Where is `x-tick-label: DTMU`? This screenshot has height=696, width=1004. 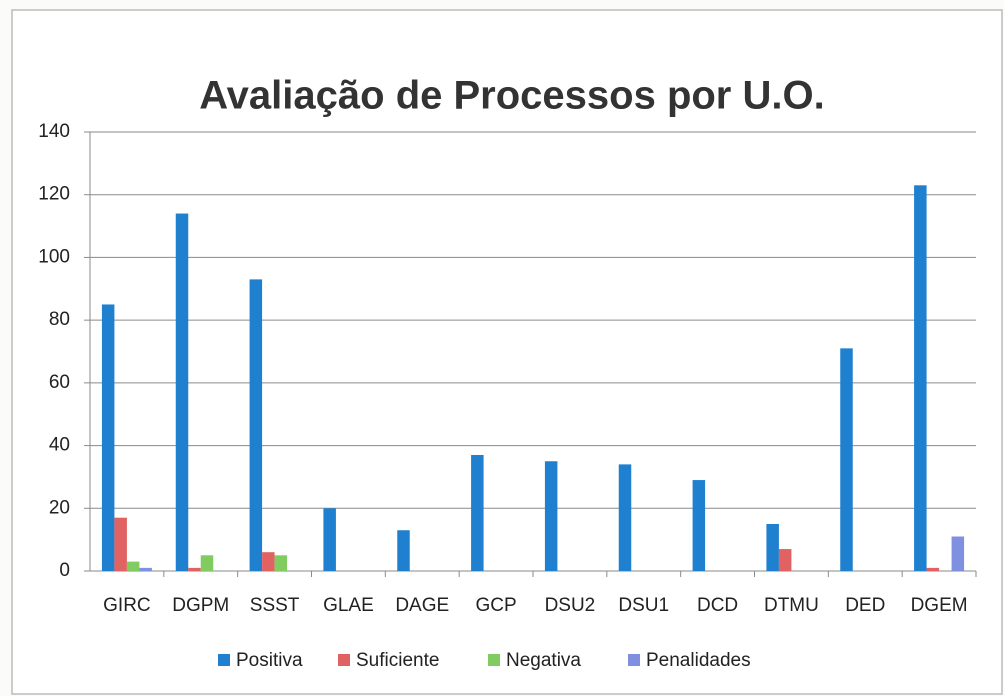
x-tick-label: DTMU is located at coordinates (791, 605).